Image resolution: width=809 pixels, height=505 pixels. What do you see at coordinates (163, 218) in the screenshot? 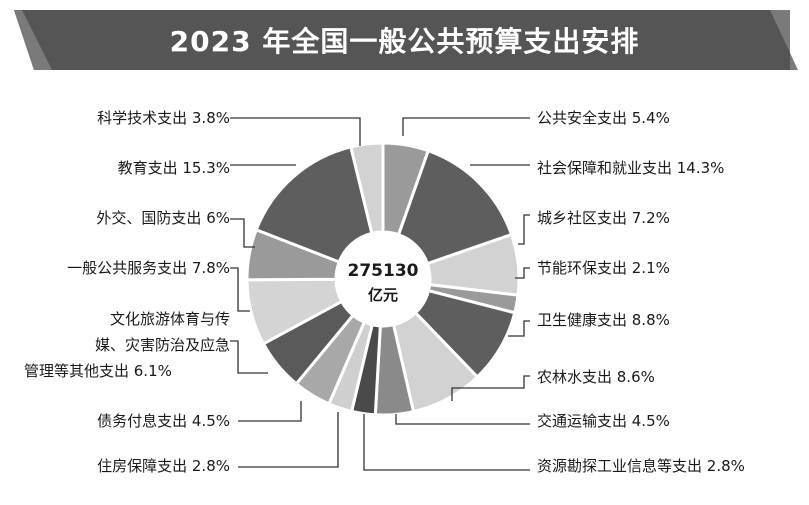
I see `slice-label-13: 外交、国防支出 6%` at bounding box center [163, 218].